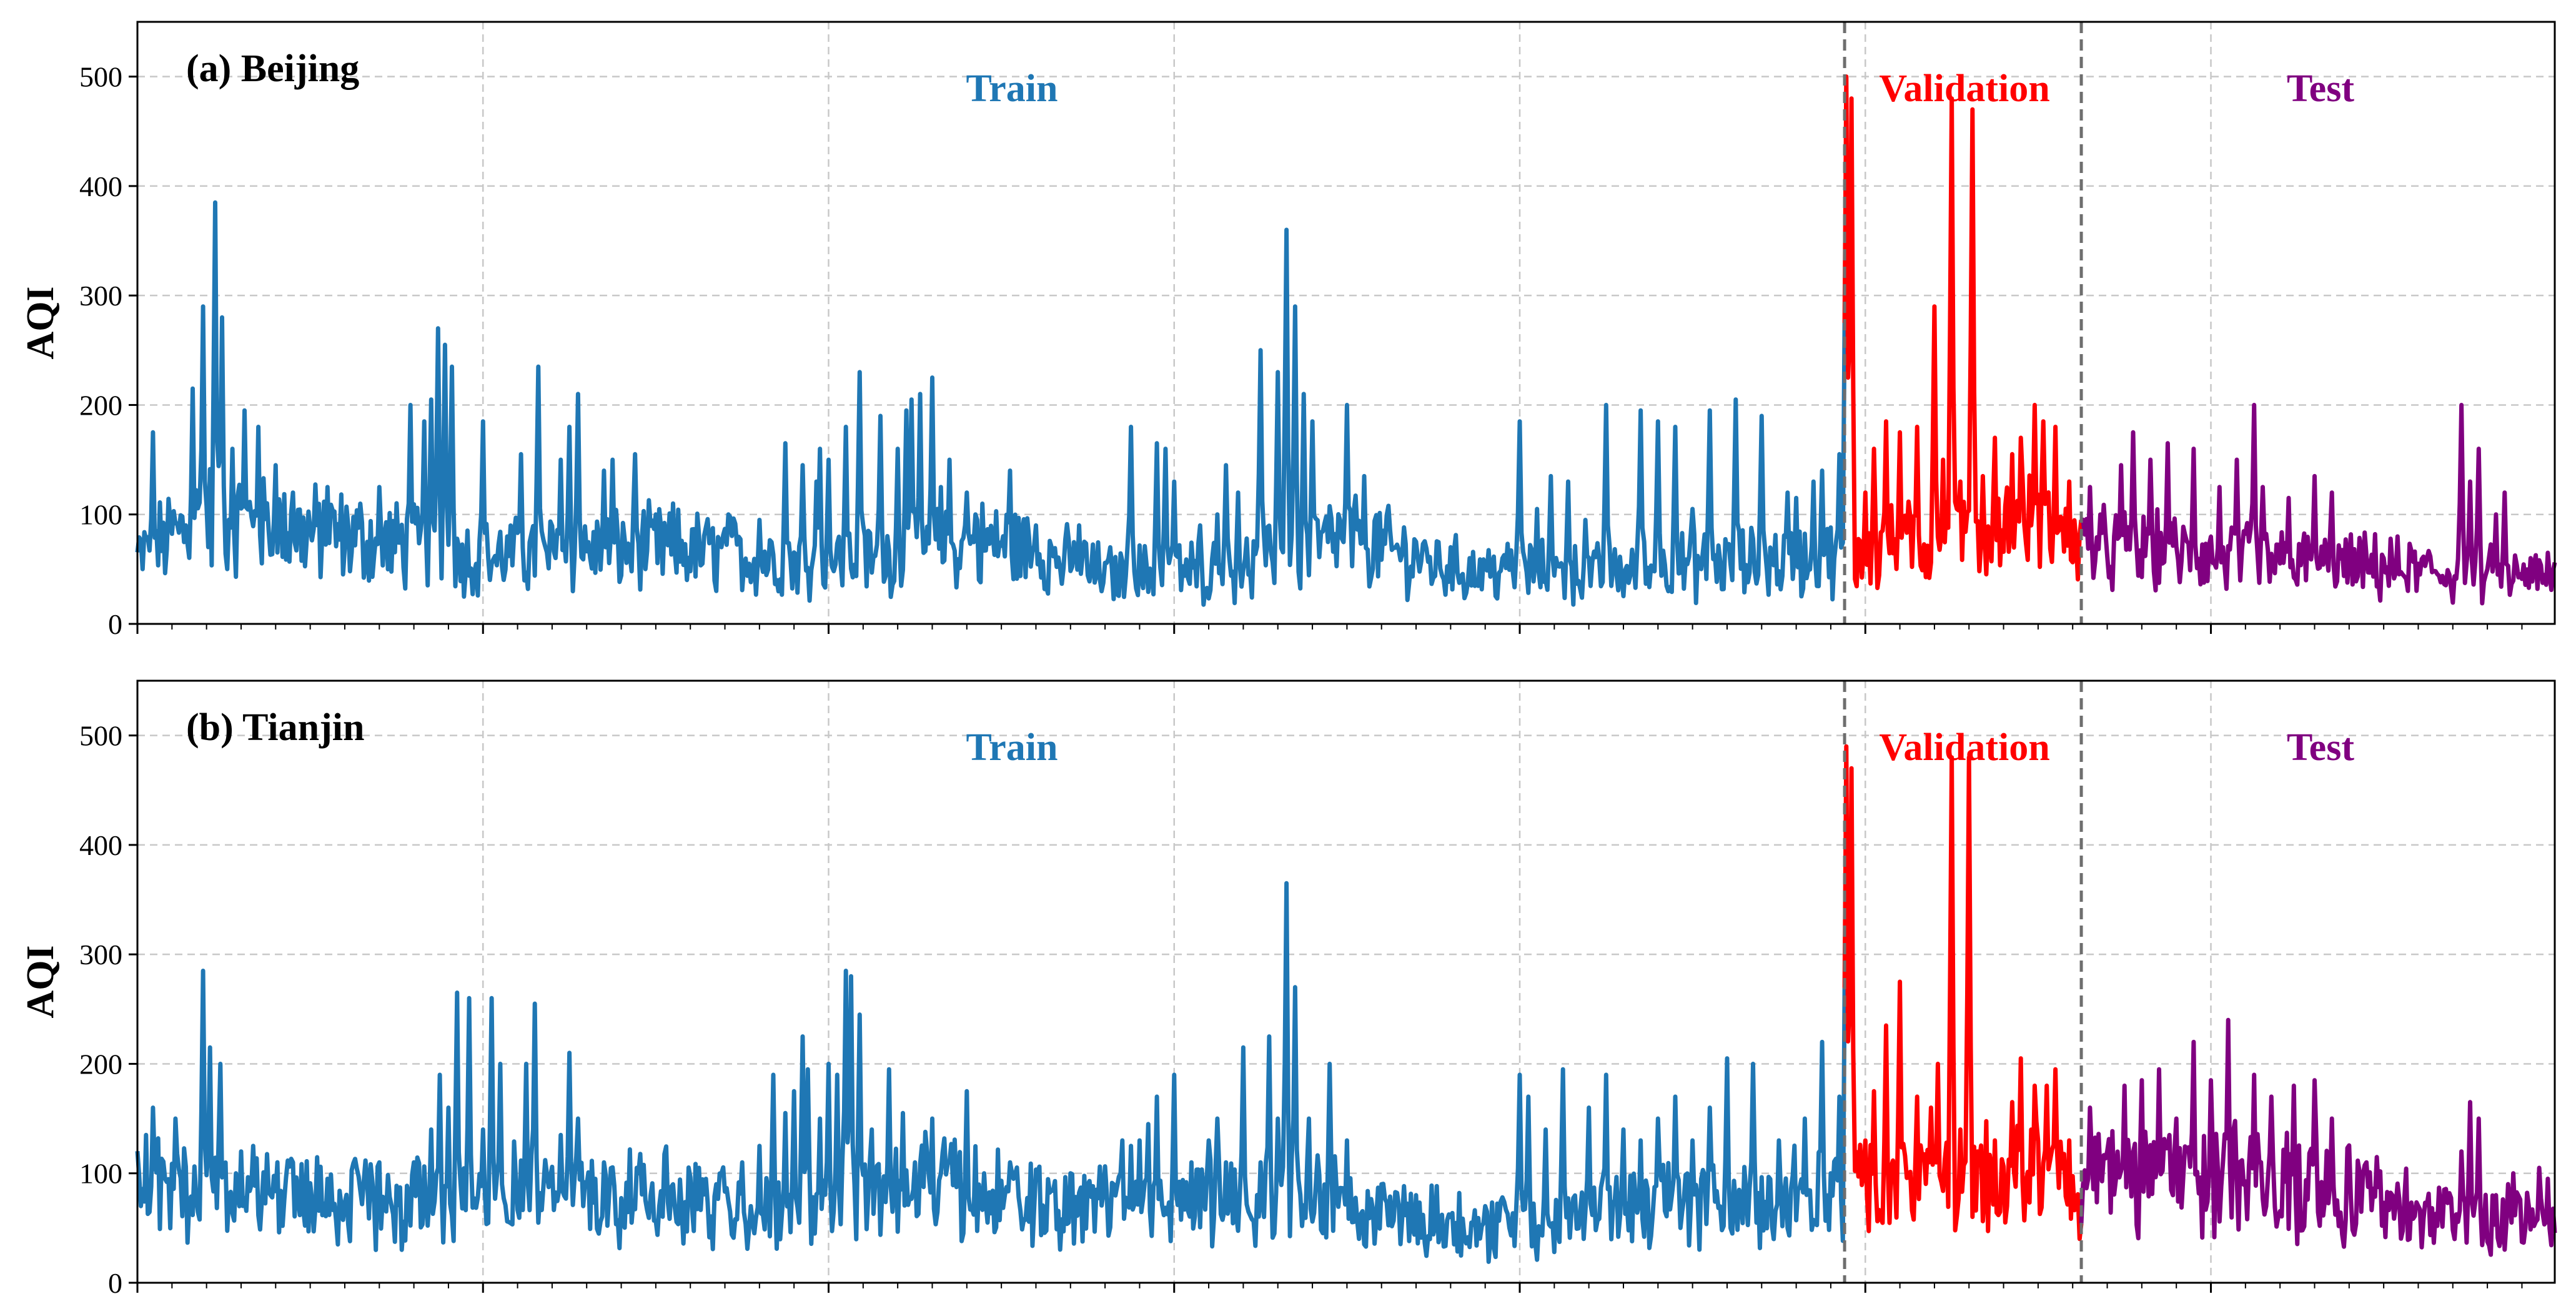 The image size is (2576, 1304). I want to click on panel-label: (b) Tianjin, so click(275, 727).